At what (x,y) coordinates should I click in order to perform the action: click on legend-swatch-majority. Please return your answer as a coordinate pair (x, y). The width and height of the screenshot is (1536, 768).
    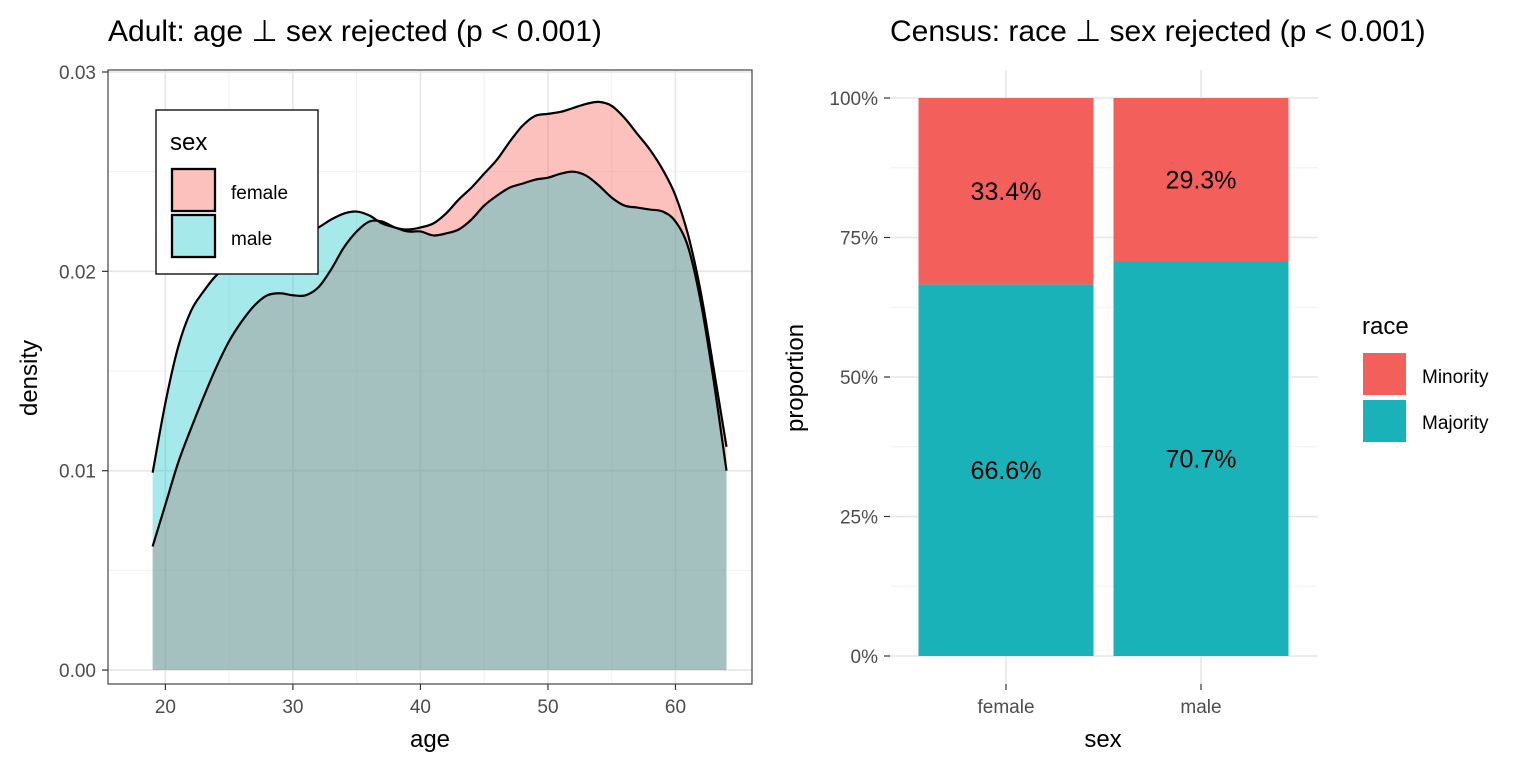
    Looking at the image, I should click on (1384, 421).